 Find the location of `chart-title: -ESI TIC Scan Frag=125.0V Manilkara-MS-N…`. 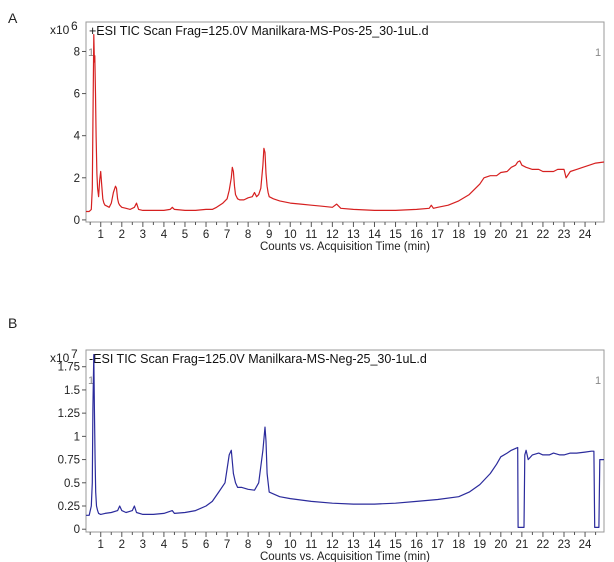

chart-title: -ESI TIC Scan Frag=125.0V Manilkara-MS-N… is located at coordinates (258, 359).